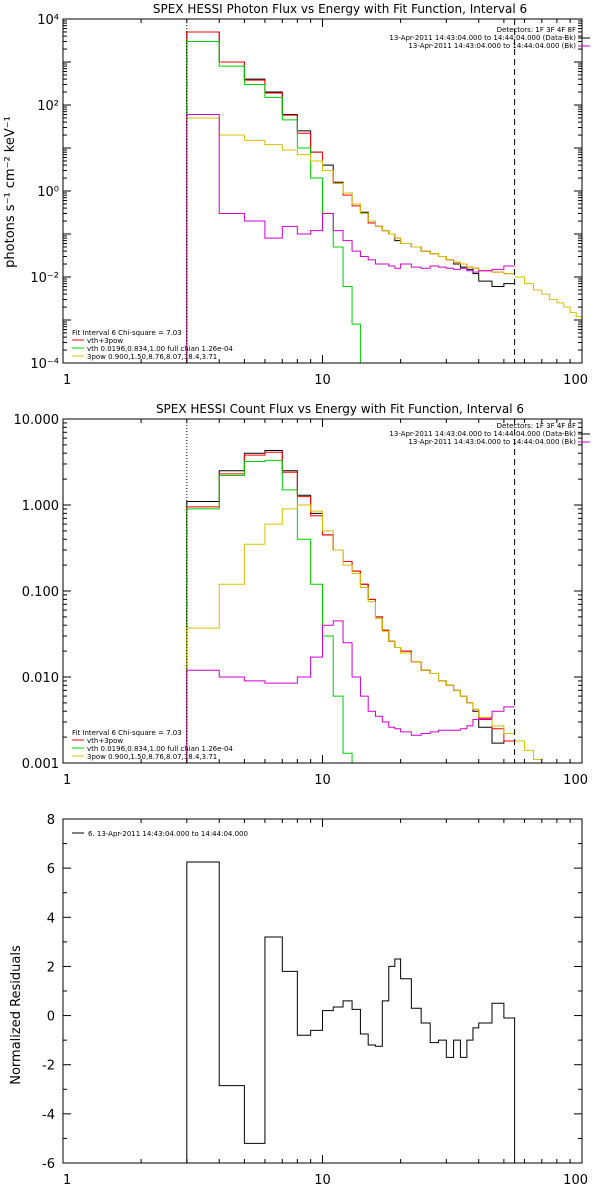 This screenshot has width=600, height=1200. Describe the element at coordinates (322, 780) in the screenshot. I see `panel2-x-tick-label: 10` at that location.